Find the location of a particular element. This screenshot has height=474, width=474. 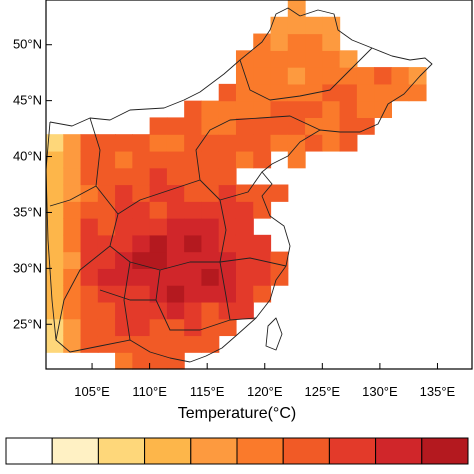

lat-tick-label: 45°N is located at coordinates (27, 100).